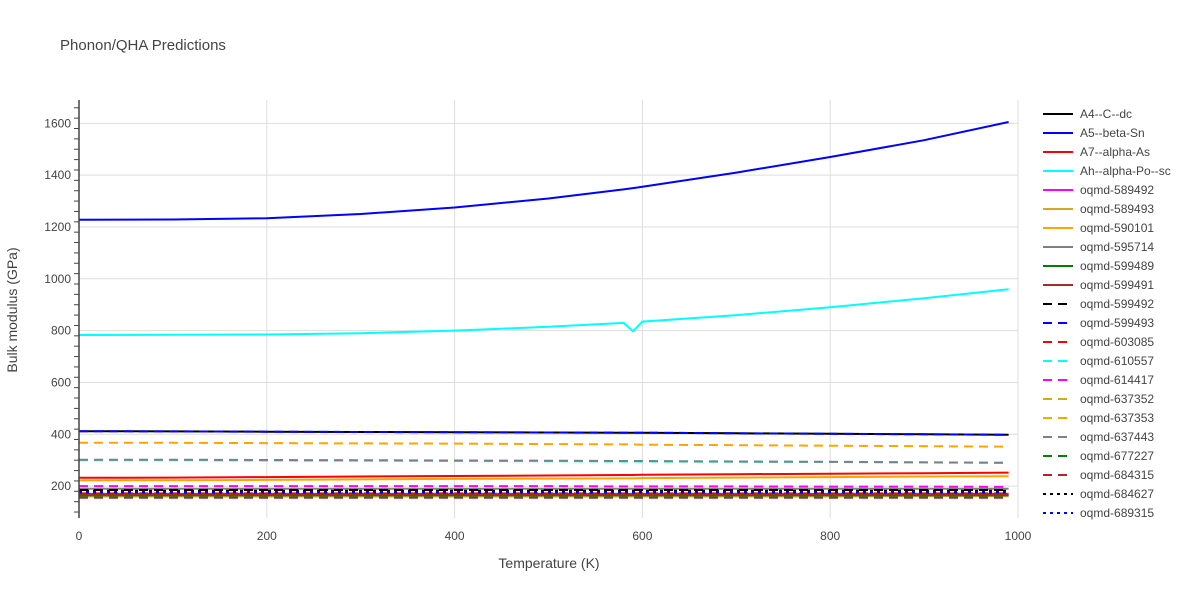 The height and width of the screenshot is (600, 1200). Describe the element at coordinates (1117, 323) in the screenshot. I see `legend-label: oqmd-599493` at that location.